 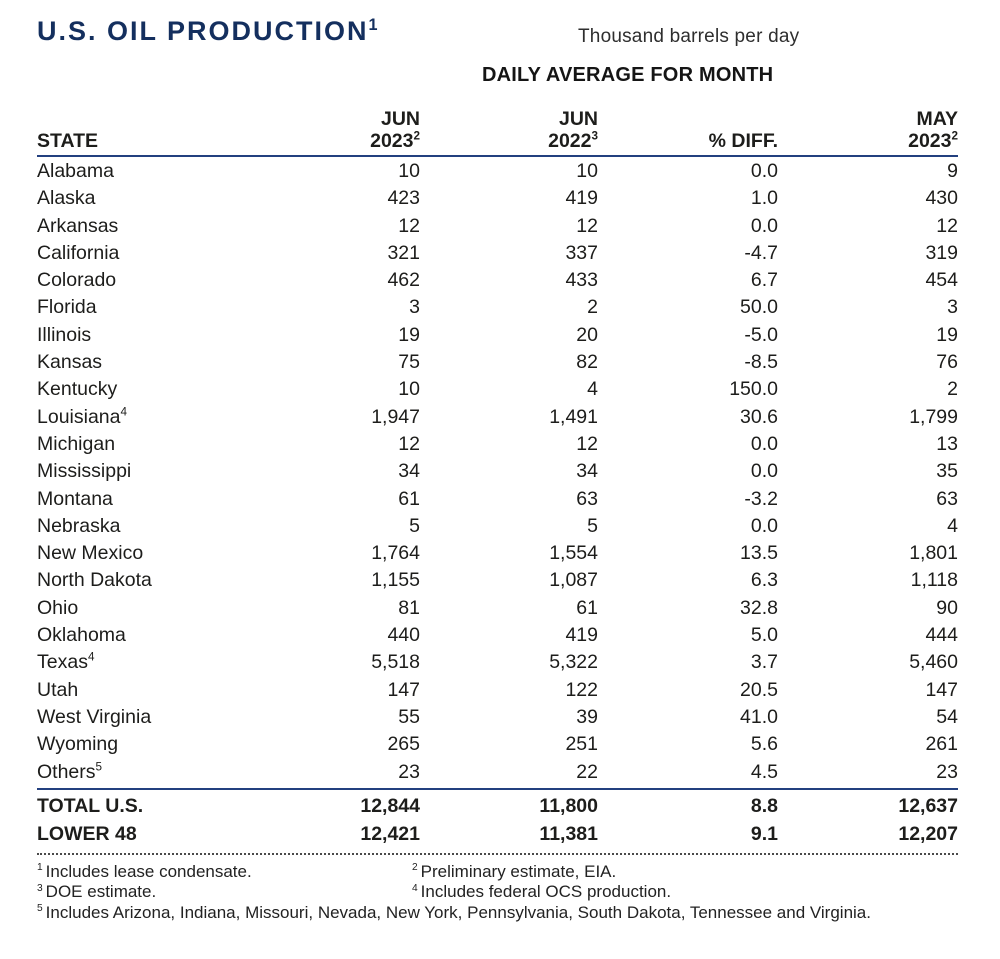 I want to click on value-may-2023: 90, so click(x=947, y=607).